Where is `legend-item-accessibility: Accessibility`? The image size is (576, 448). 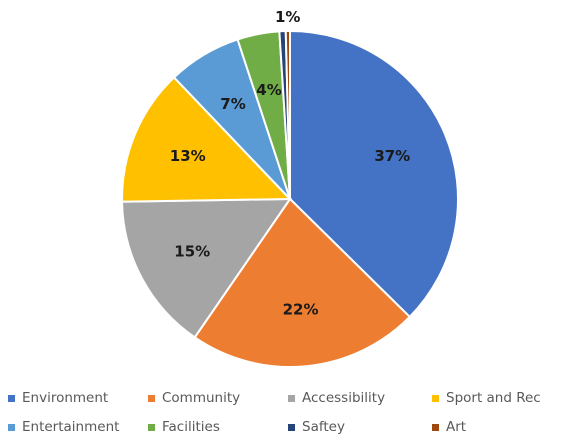 legend-item-accessibility: Accessibility is located at coordinates (360, 398).